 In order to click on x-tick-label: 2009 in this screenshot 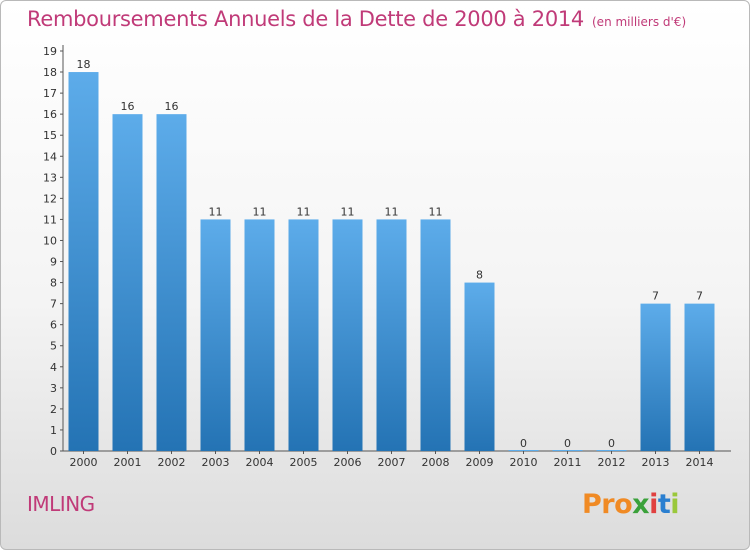, I will do `click(480, 462)`.